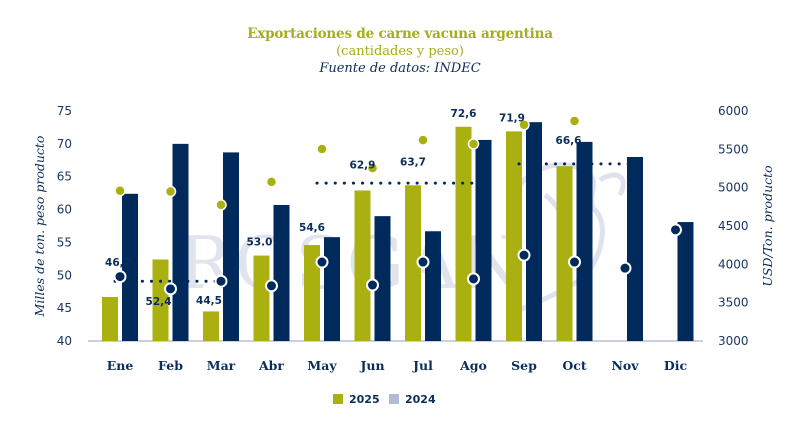 This screenshot has width=800, height=431. What do you see at coordinates (312, 293) in the screenshot?
I see `bar-2025-may` at bounding box center [312, 293].